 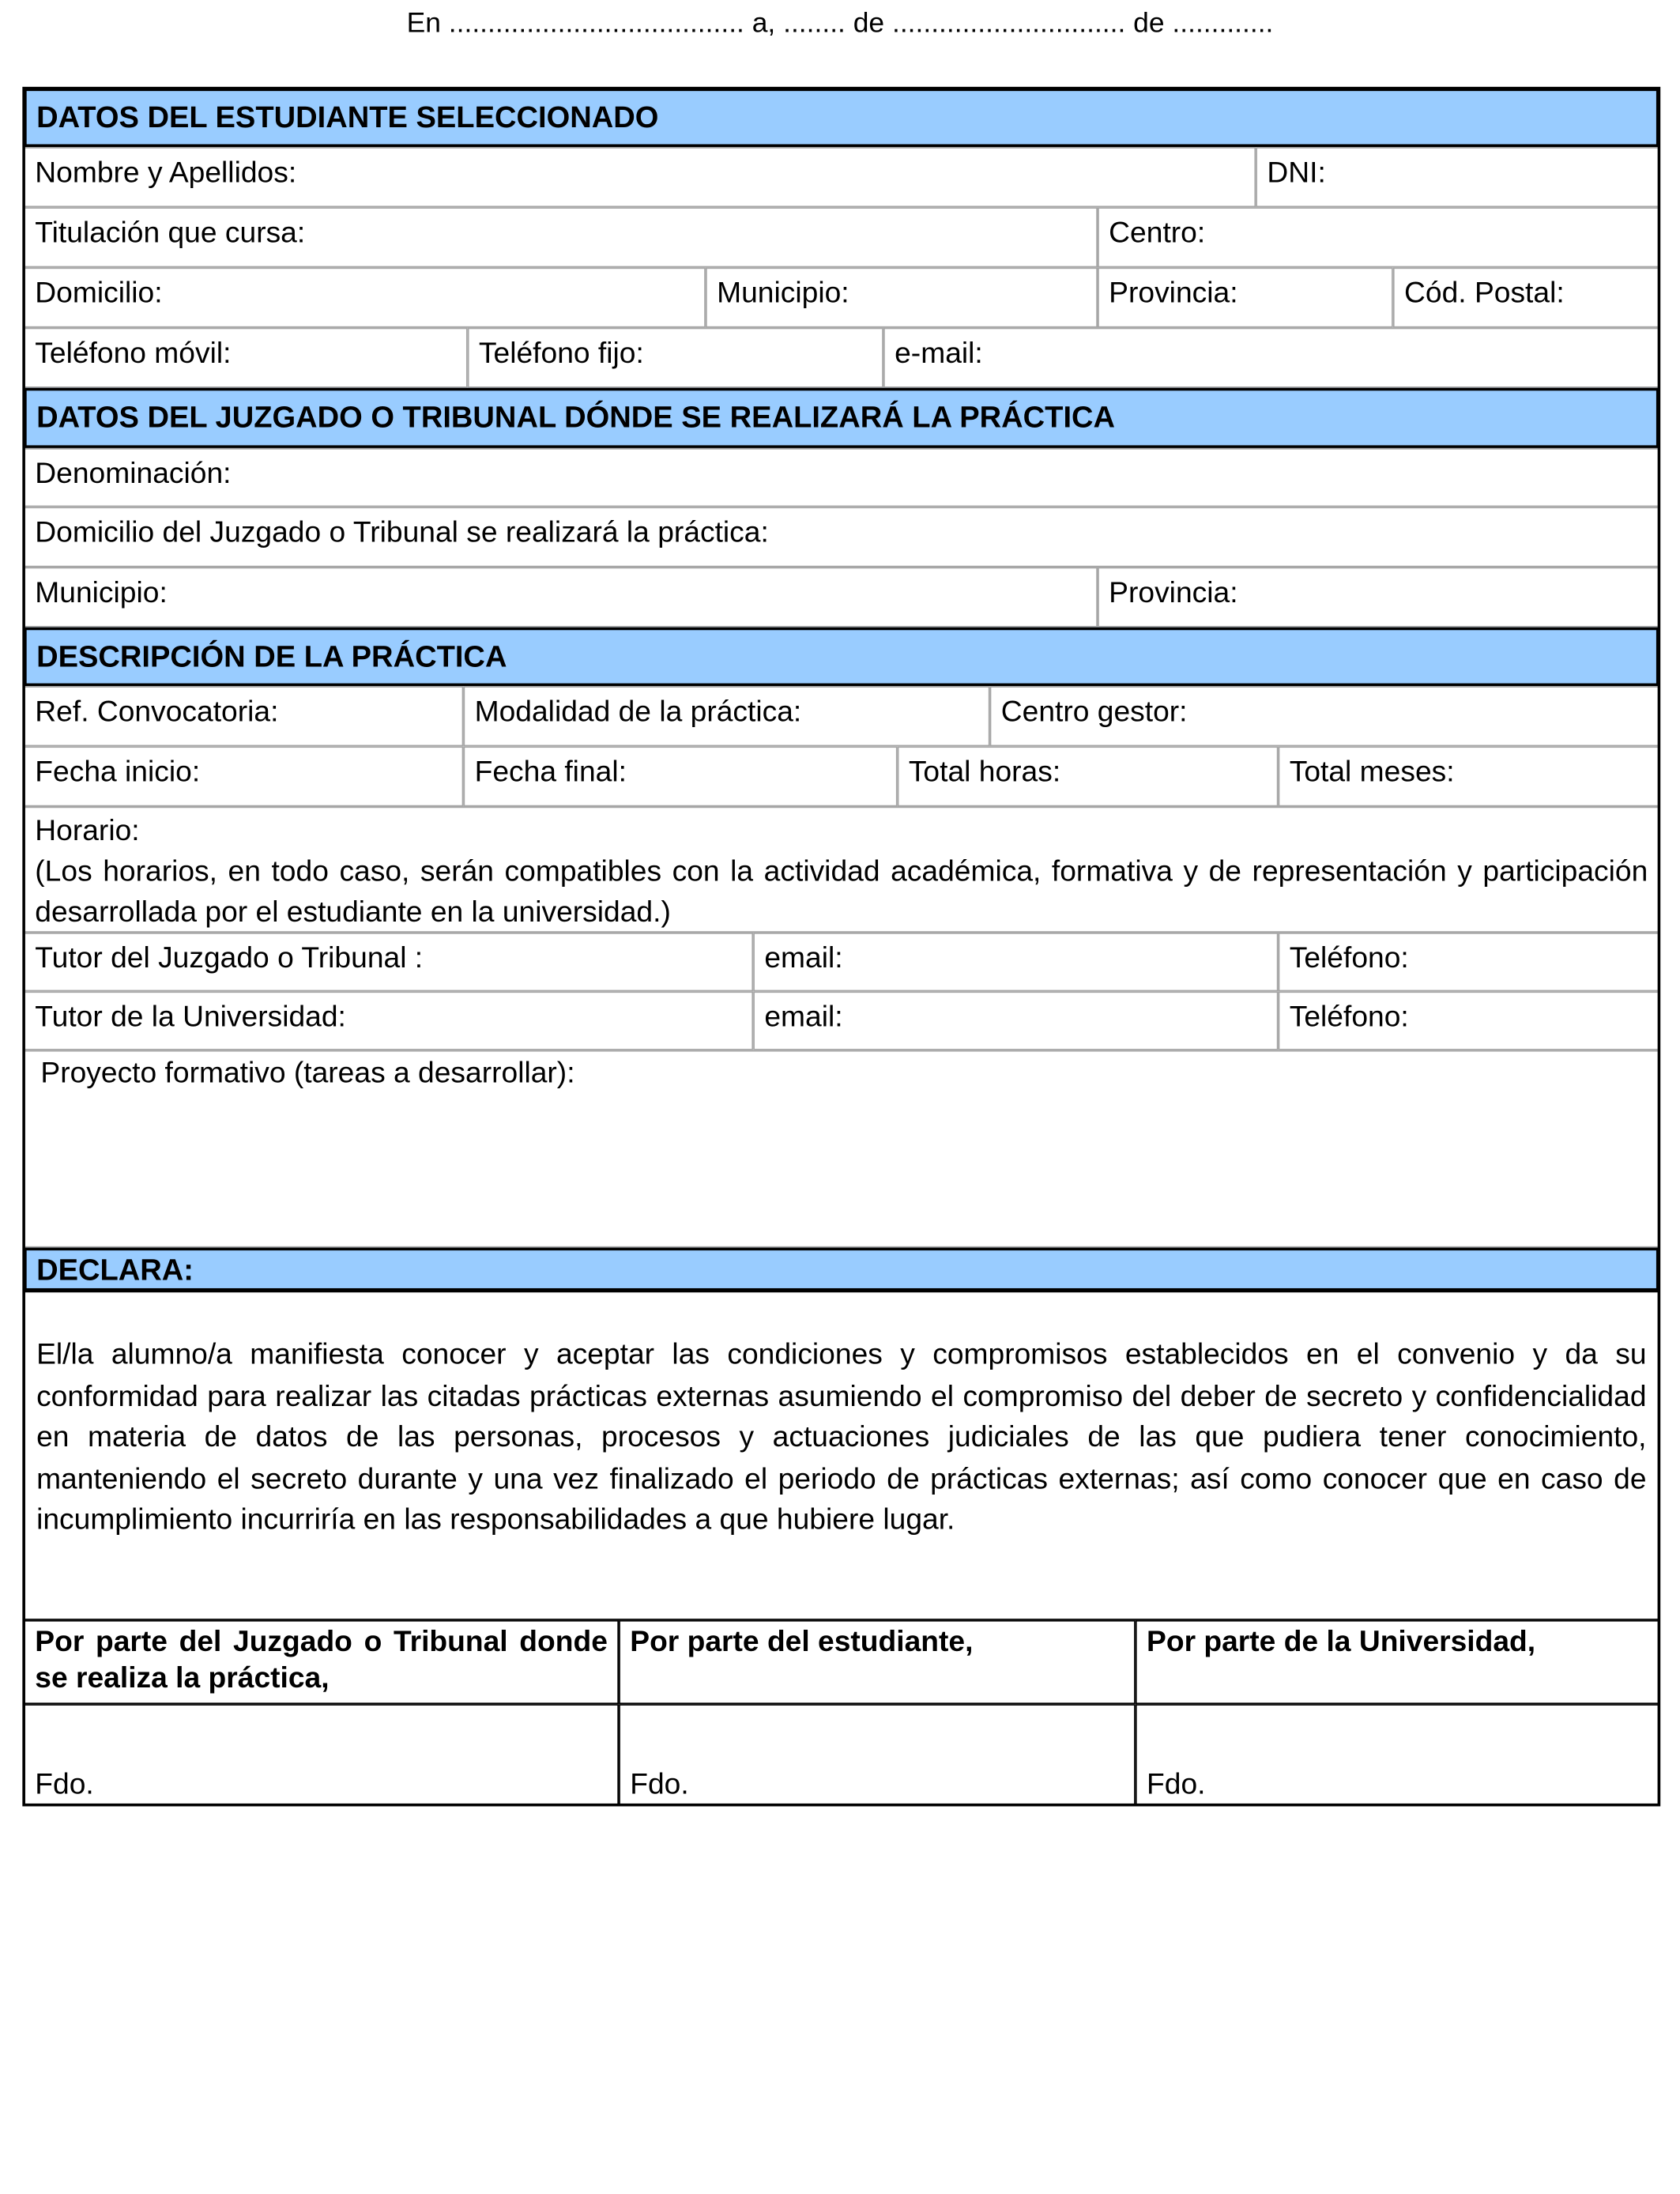 What do you see at coordinates (389, 1020) in the screenshot?
I see `field-tutor-universidad: Tutor de la Universidad:` at bounding box center [389, 1020].